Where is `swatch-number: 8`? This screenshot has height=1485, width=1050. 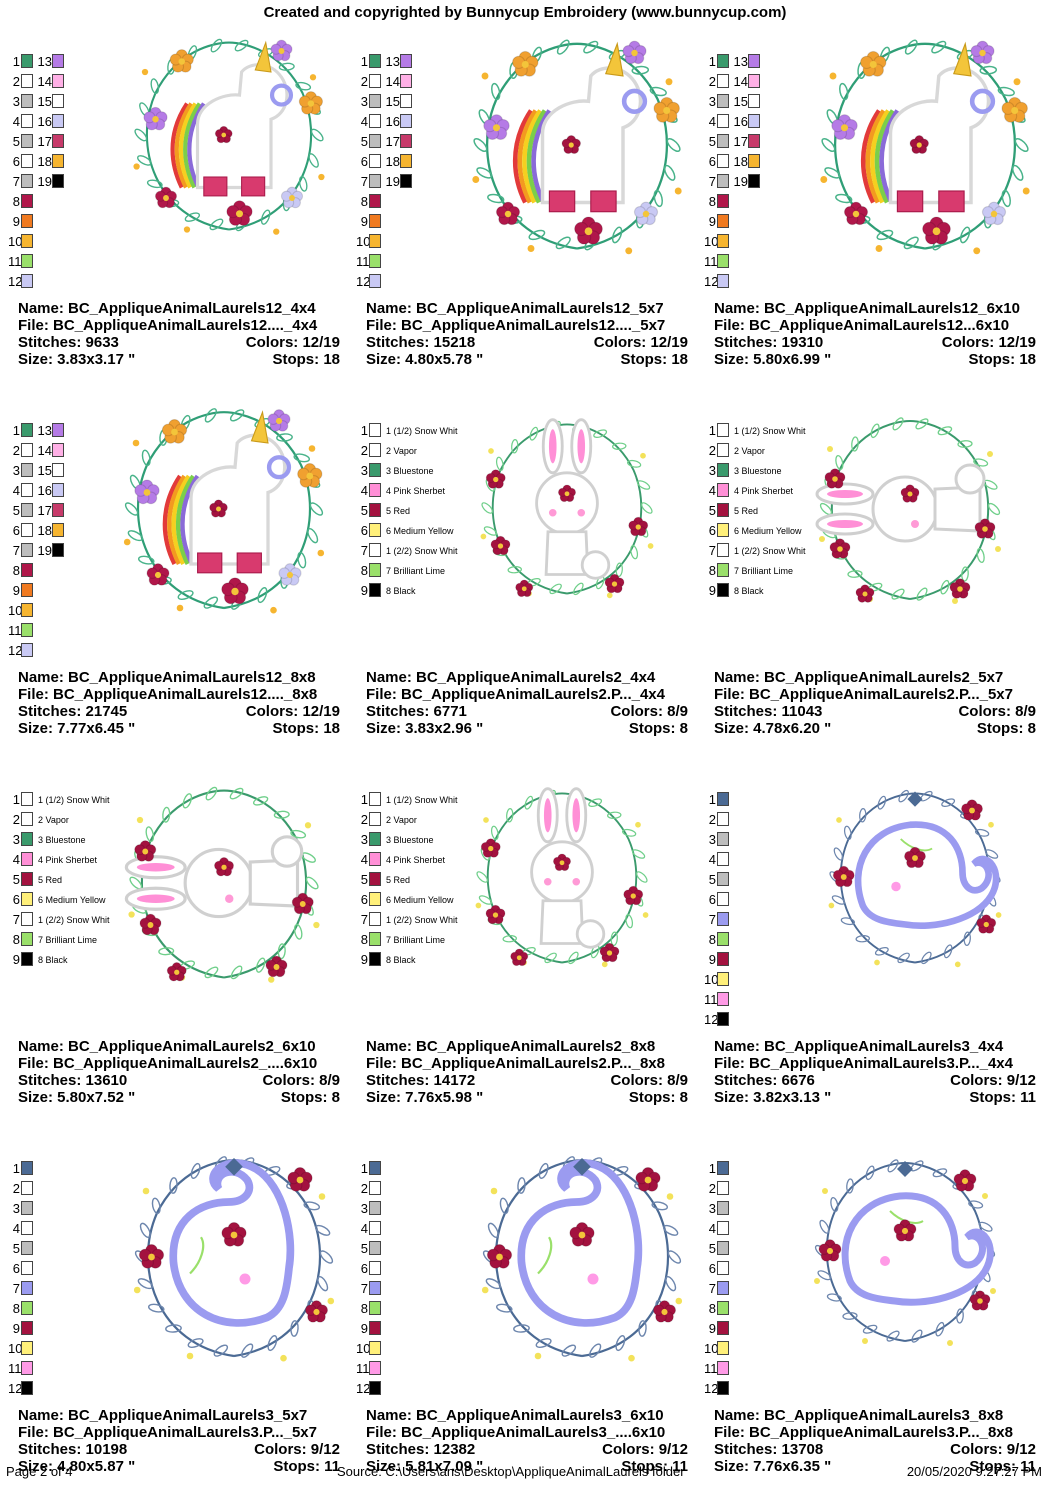 swatch-number: 8 is located at coordinates (712, 939).